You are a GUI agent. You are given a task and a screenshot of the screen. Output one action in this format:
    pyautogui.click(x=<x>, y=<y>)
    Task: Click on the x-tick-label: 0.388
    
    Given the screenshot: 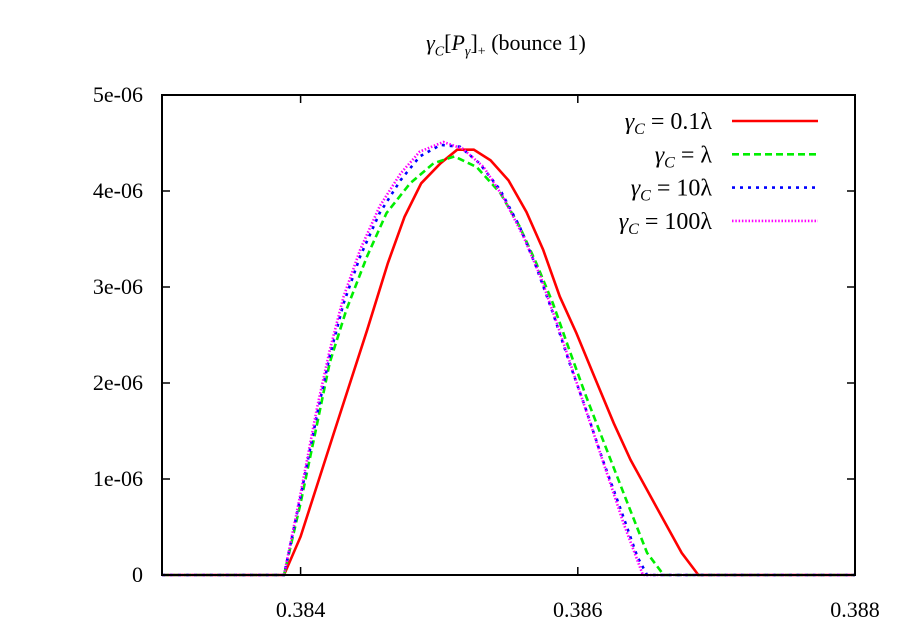 What is the action you would take?
    pyautogui.click(x=855, y=609)
    